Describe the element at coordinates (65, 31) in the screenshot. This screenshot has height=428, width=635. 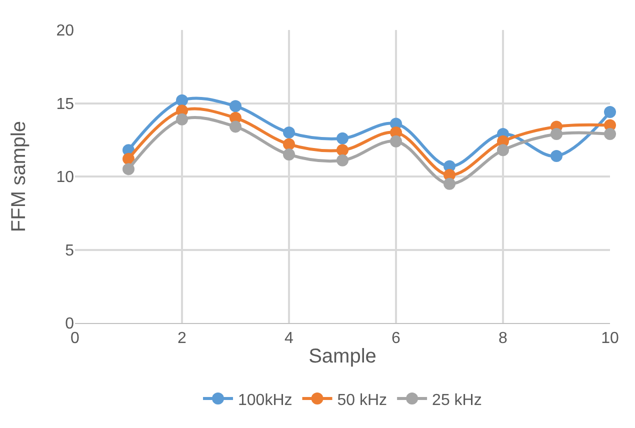
I see `y-tick-label: 20` at that location.